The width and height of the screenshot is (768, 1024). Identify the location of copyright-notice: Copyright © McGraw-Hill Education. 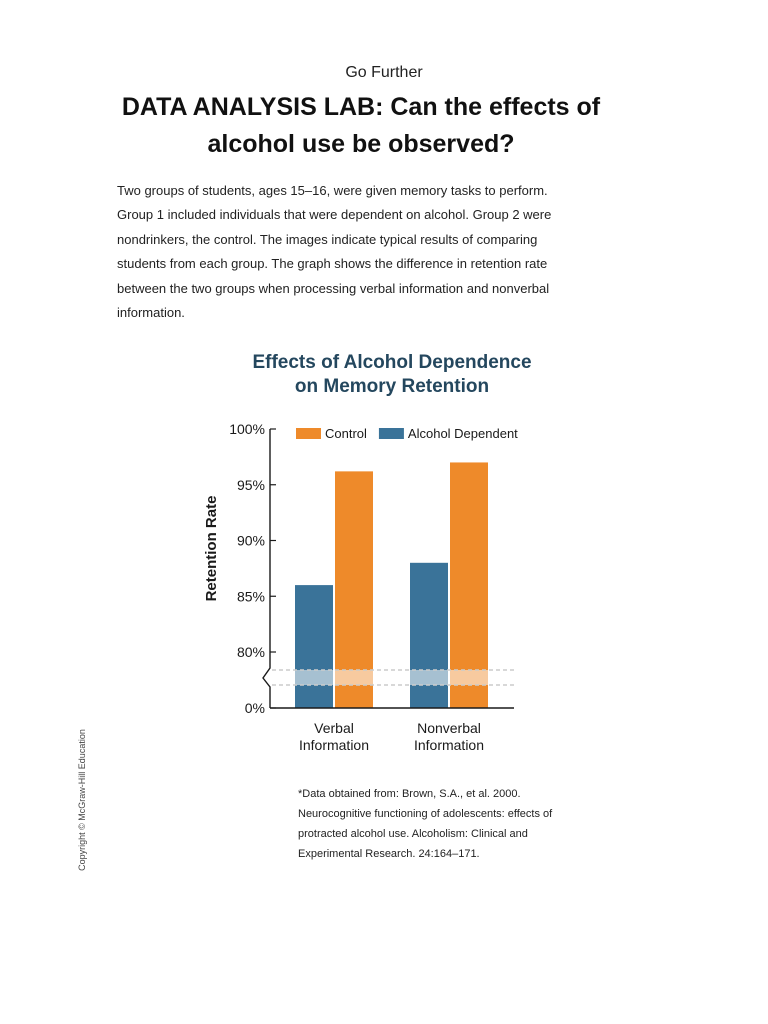
(82, 800).